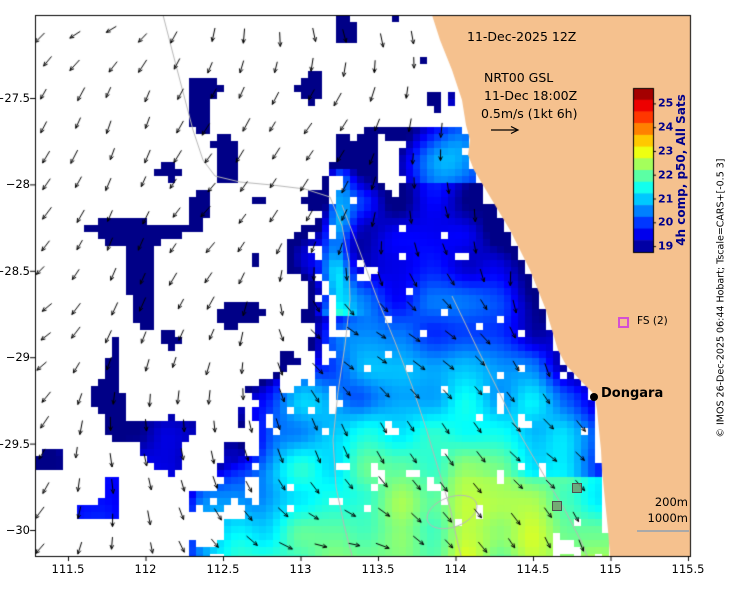 The width and height of the screenshot is (740, 592). Describe the element at coordinates (68, 569) in the screenshot. I see `x-tick-label: 111.5` at that location.